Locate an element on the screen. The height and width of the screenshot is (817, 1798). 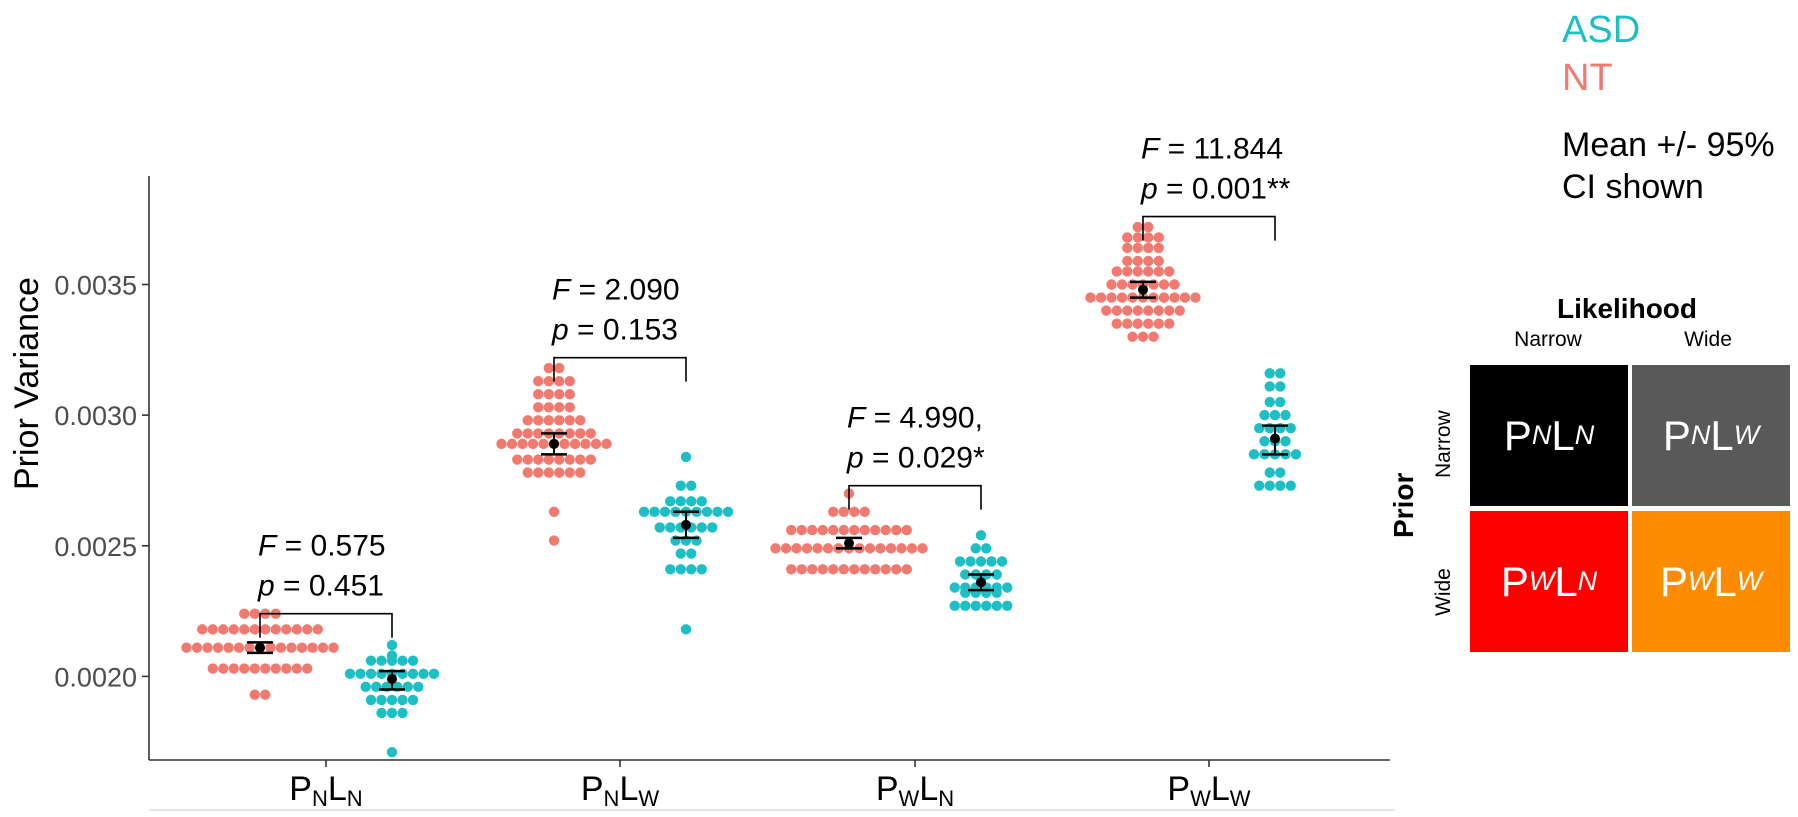
f-statistic-label: F = 2.090 is located at coordinates (616, 290).